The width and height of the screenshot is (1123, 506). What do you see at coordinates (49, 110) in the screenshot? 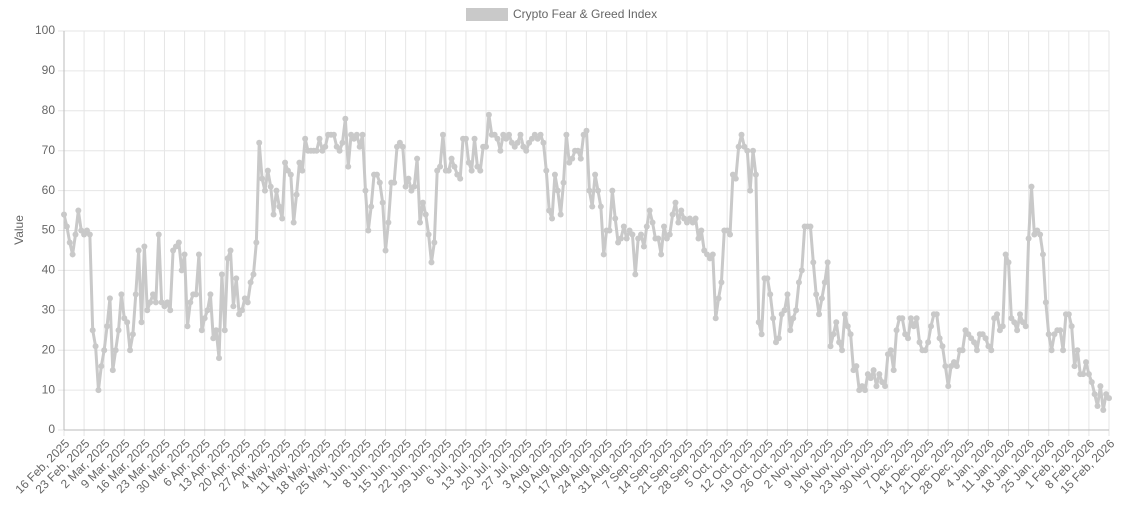
I see `y-tick-label: 80` at bounding box center [49, 110].